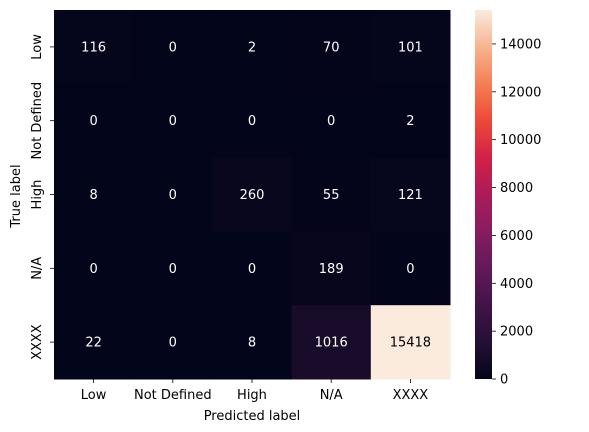 The width and height of the screenshot is (589, 432). Describe the element at coordinates (37, 121) in the screenshot. I see `y-tick-label: Not Defined` at that location.